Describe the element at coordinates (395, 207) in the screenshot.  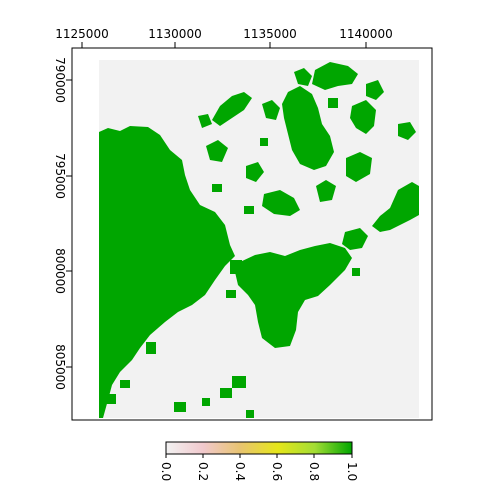
I see `forest-east-band` at that location.